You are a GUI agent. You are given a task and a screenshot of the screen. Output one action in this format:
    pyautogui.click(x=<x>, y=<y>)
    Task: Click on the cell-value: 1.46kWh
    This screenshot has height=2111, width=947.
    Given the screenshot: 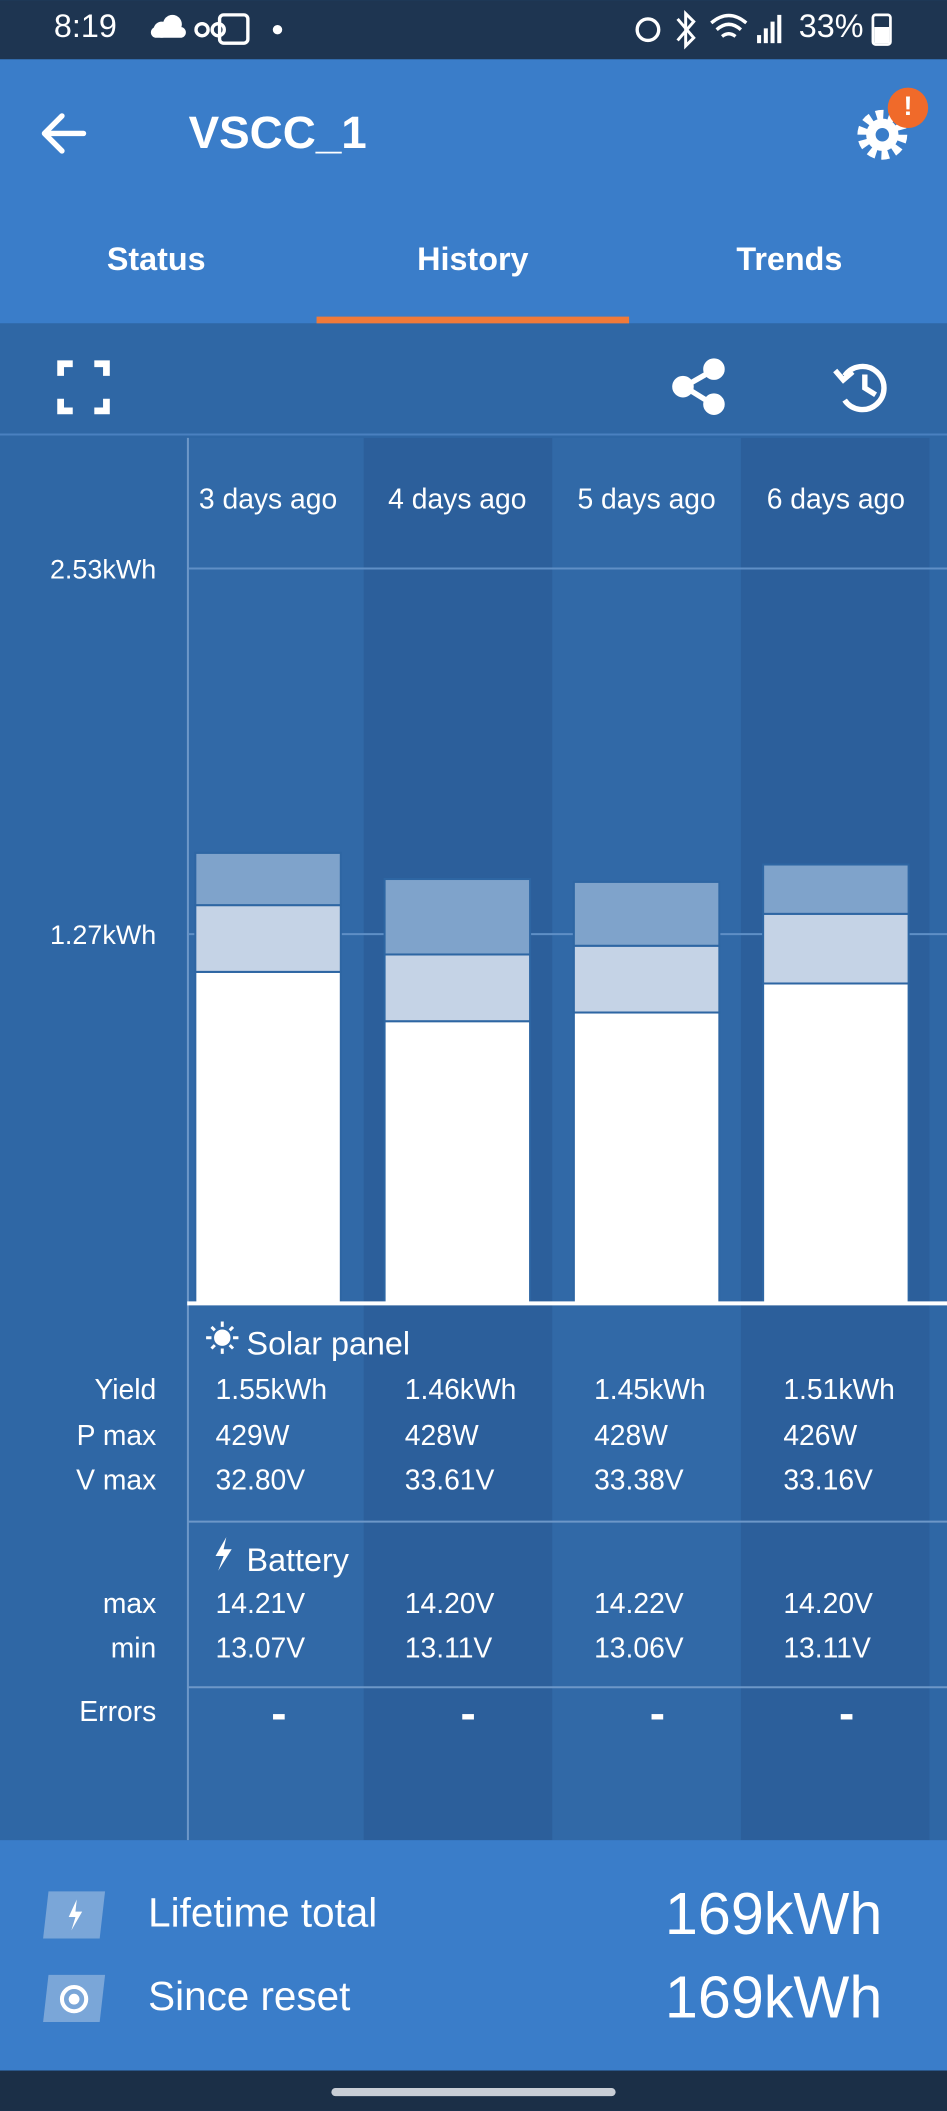 What is the action you would take?
    pyautogui.click(x=461, y=1389)
    